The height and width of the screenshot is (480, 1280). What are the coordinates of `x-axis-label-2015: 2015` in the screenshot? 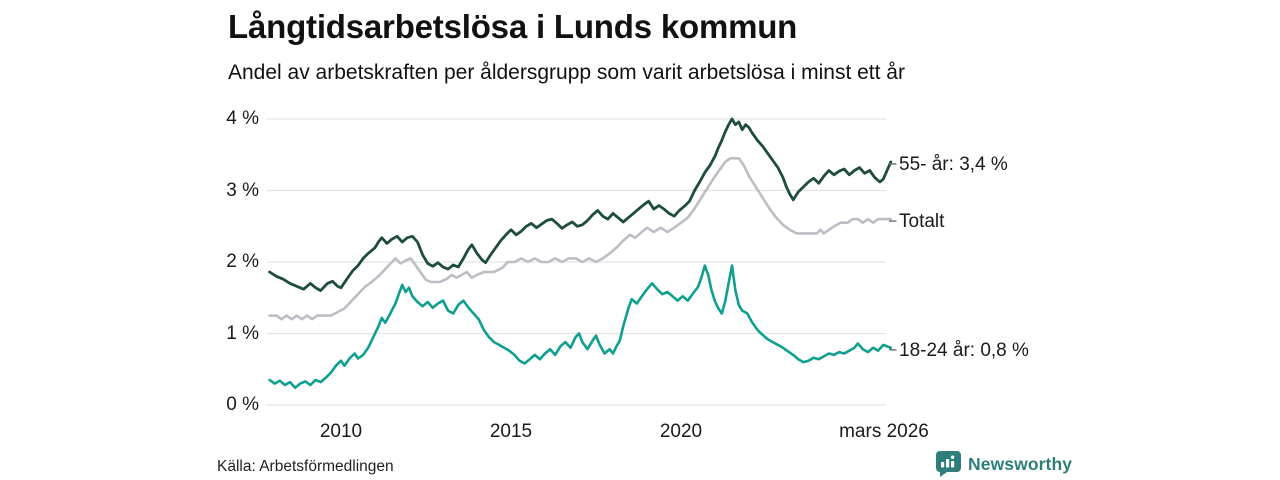 It's located at (511, 431).